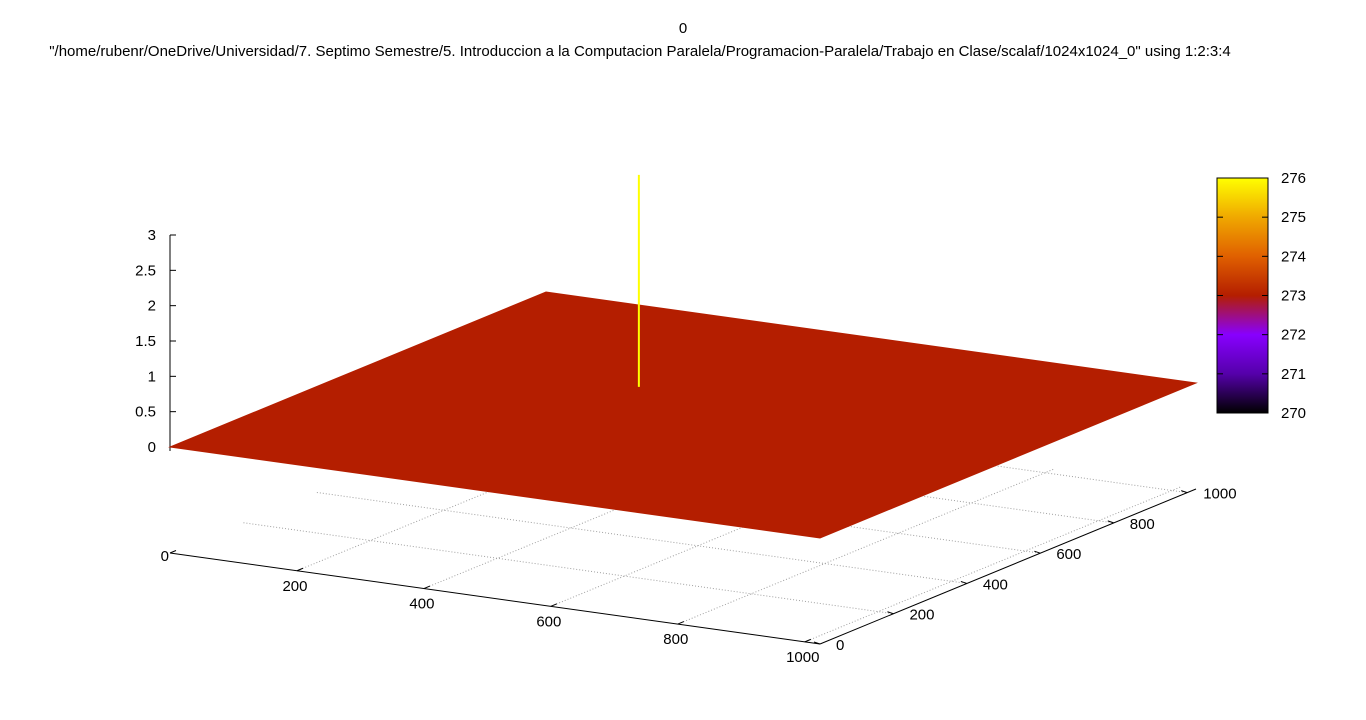 This screenshot has height=720, width=1366. I want to click on y-tick-label: 600, so click(1068, 554).